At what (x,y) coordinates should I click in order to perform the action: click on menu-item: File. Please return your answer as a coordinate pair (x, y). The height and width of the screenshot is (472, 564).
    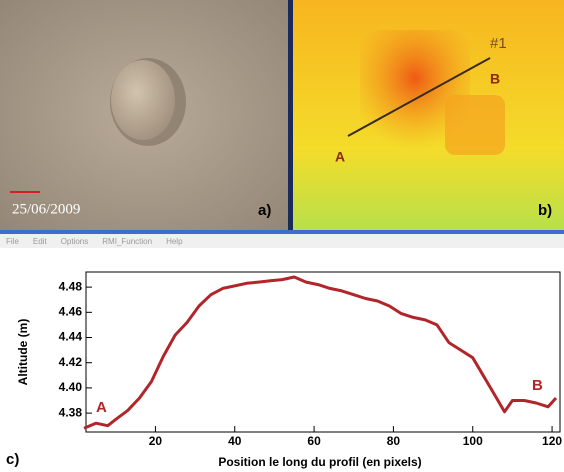
    Looking at the image, I should click on (12, 241).